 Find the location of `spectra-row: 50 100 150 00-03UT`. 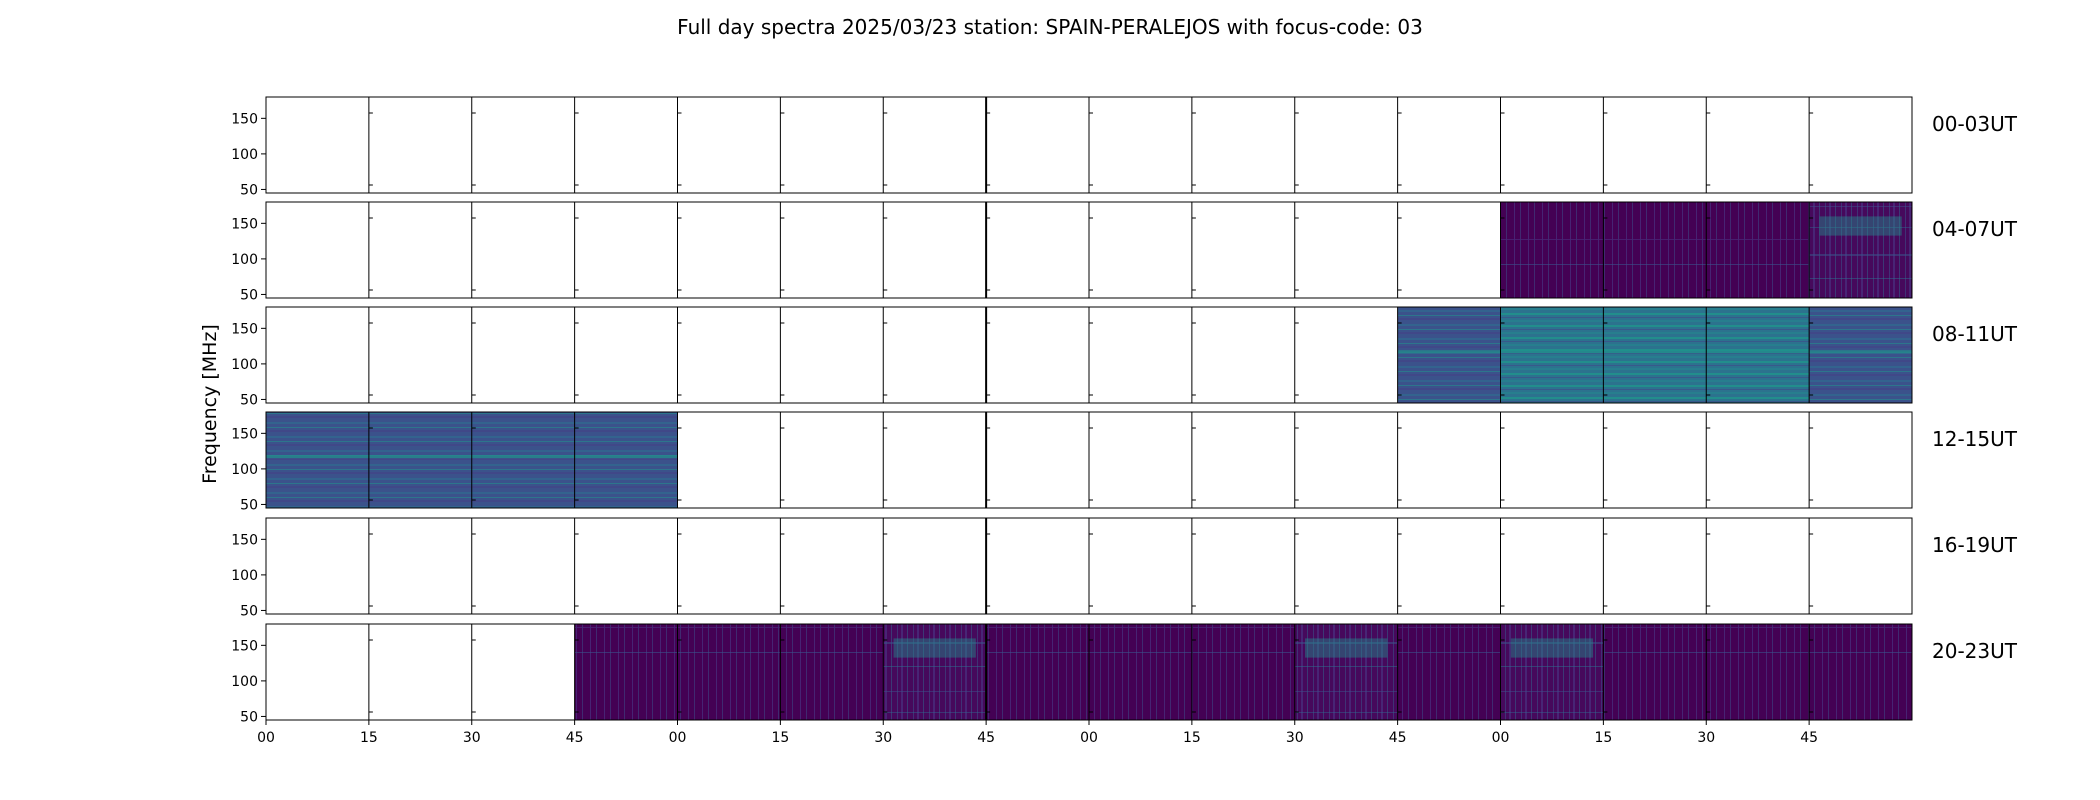

spectra-row: 50 100 150 00-03UT is located at coordinates (1124, 147).